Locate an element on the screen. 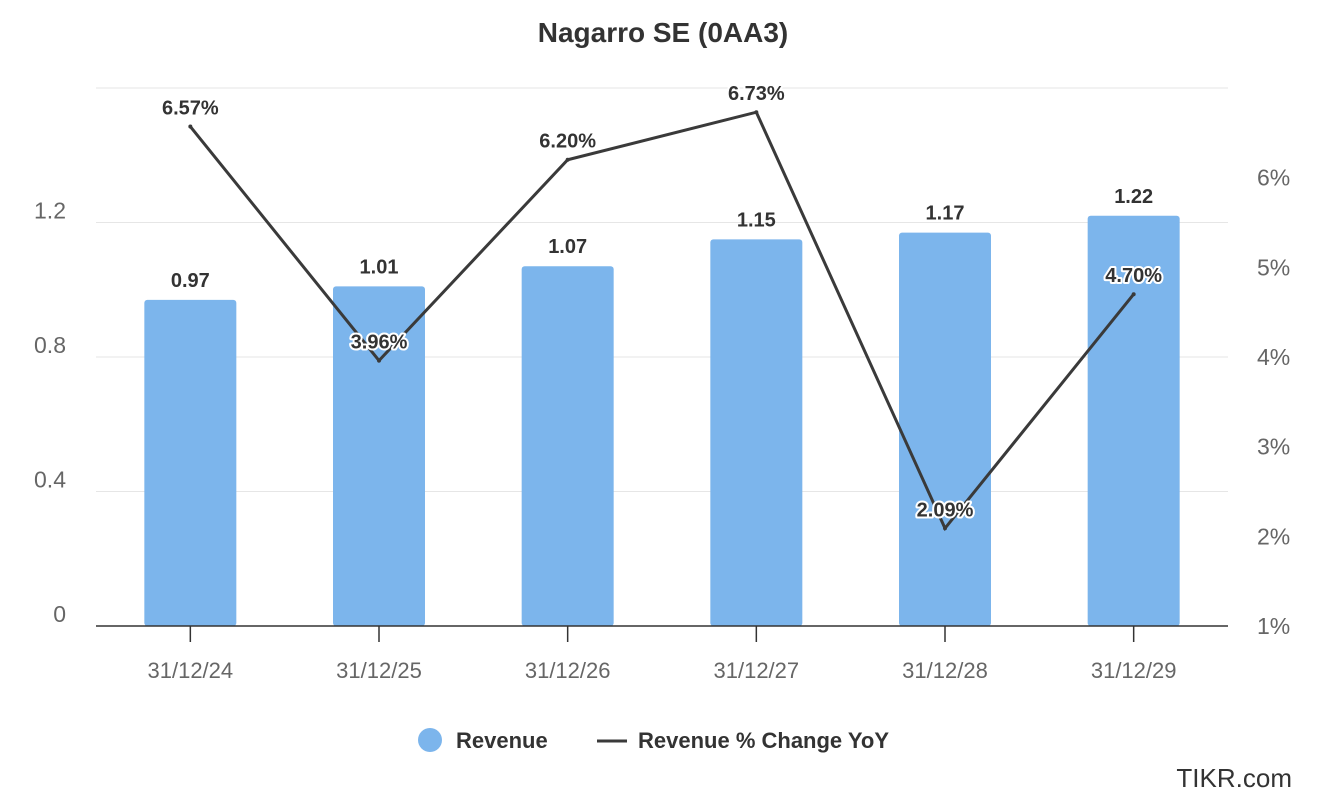  y-right-tick-label: 2% is located at coordinates (1273, 536).